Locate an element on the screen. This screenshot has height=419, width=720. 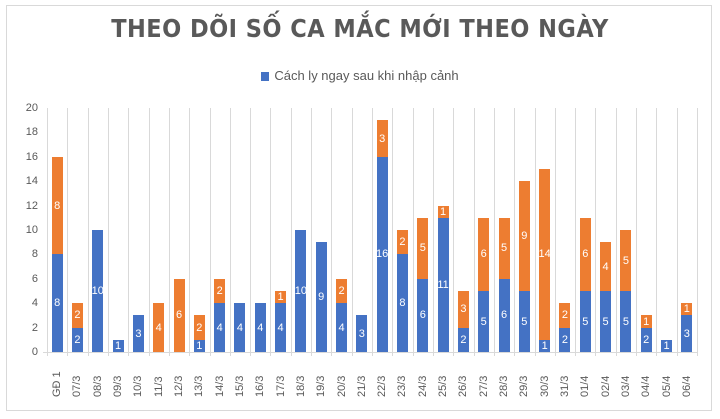
bar-value-label: 5 is located at coordinates (483, 321).